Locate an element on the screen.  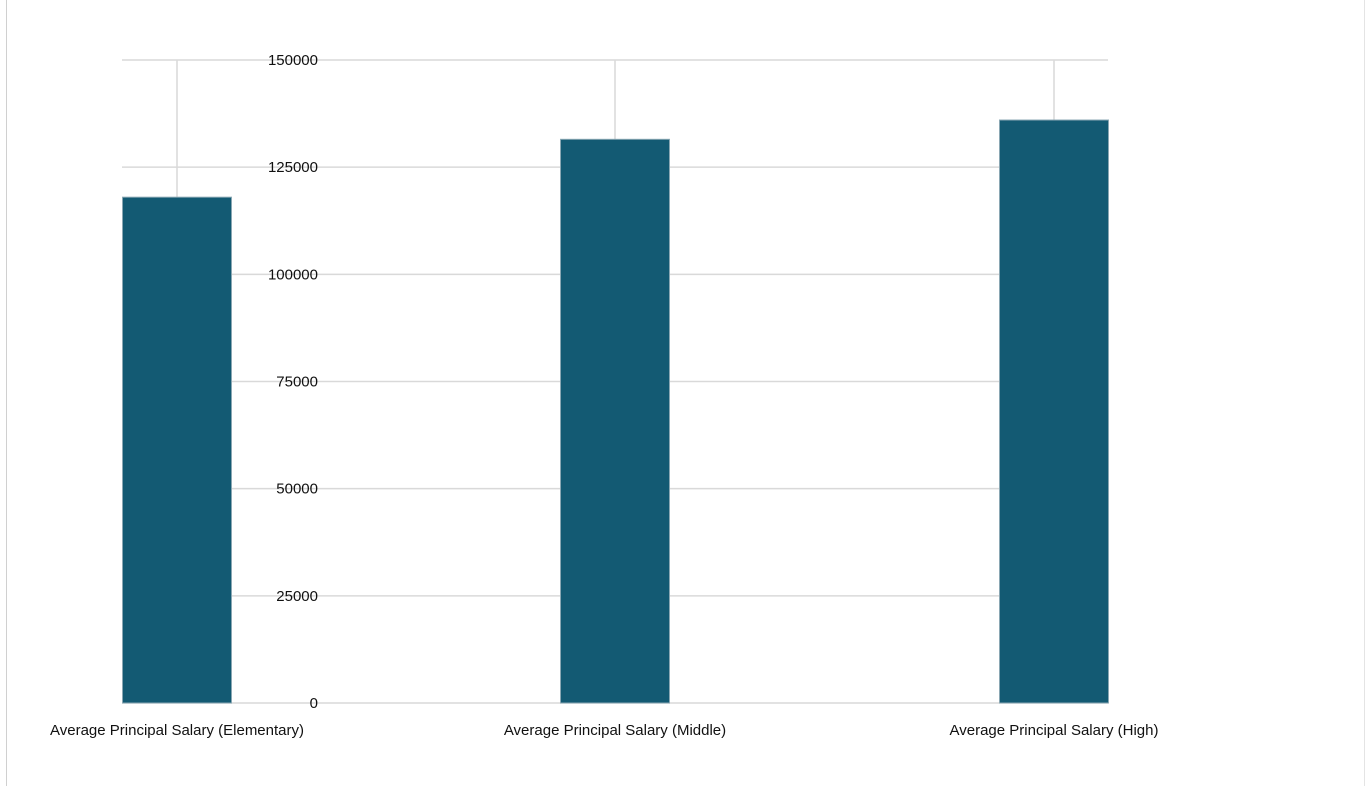
y-tick-label: 0 is located at coordinates (314, 703).